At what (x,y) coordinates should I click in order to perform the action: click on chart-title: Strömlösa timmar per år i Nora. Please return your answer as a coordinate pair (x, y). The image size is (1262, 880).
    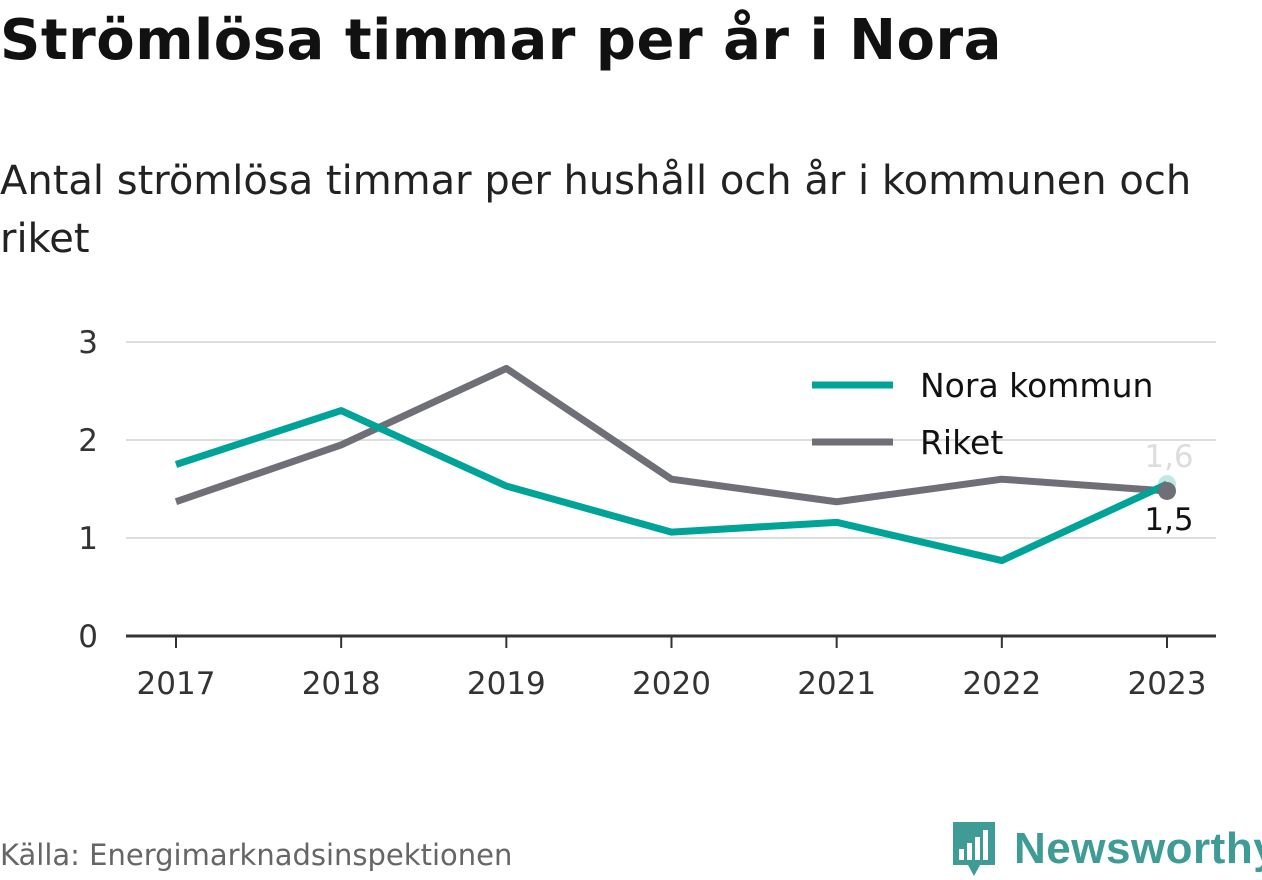
    Looking at the image, I should click on (501, 40).